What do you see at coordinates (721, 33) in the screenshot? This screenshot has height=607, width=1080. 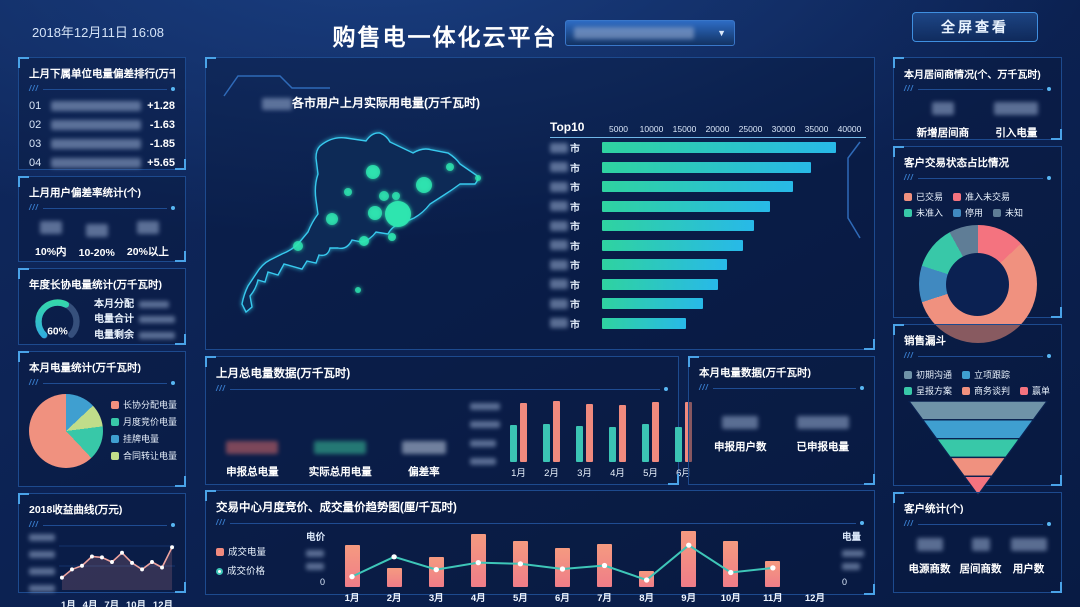 I see `chevron-down-icon: ▼` at bounding box center [721, 33].